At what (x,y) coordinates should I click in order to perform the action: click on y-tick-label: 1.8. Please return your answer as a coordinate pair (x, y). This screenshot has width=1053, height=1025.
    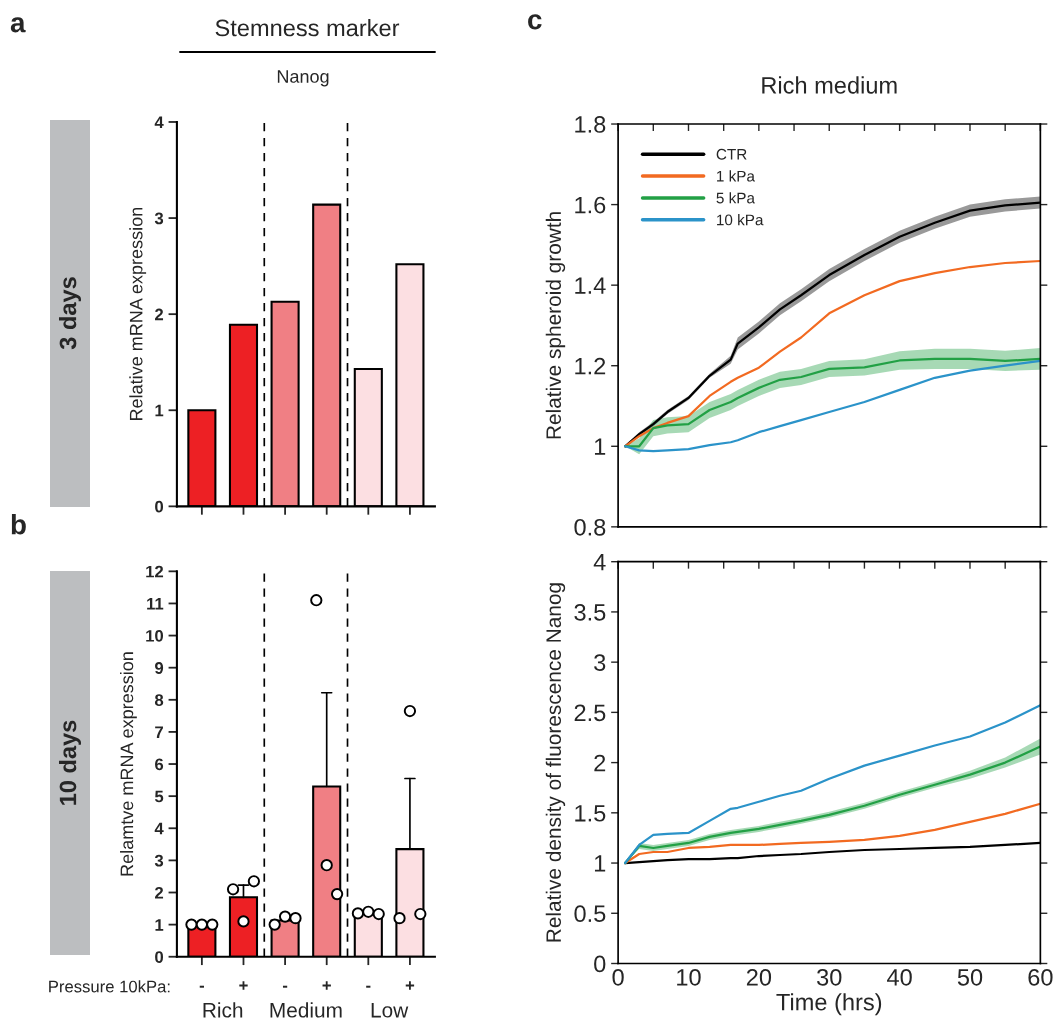
    Looking at the image, I should click on (590, 124).